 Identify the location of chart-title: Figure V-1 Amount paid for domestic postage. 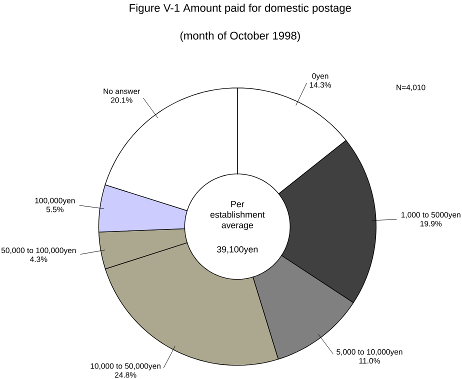
(240, 9).